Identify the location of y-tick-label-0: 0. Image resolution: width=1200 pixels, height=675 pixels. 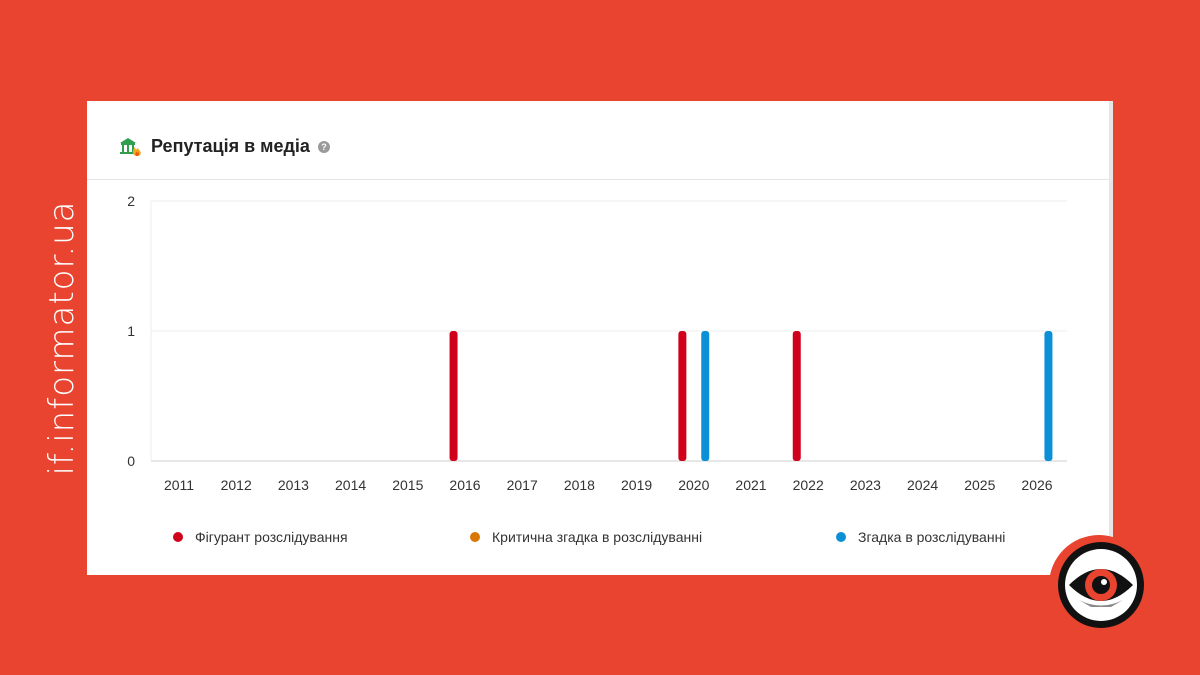
(131, 461).